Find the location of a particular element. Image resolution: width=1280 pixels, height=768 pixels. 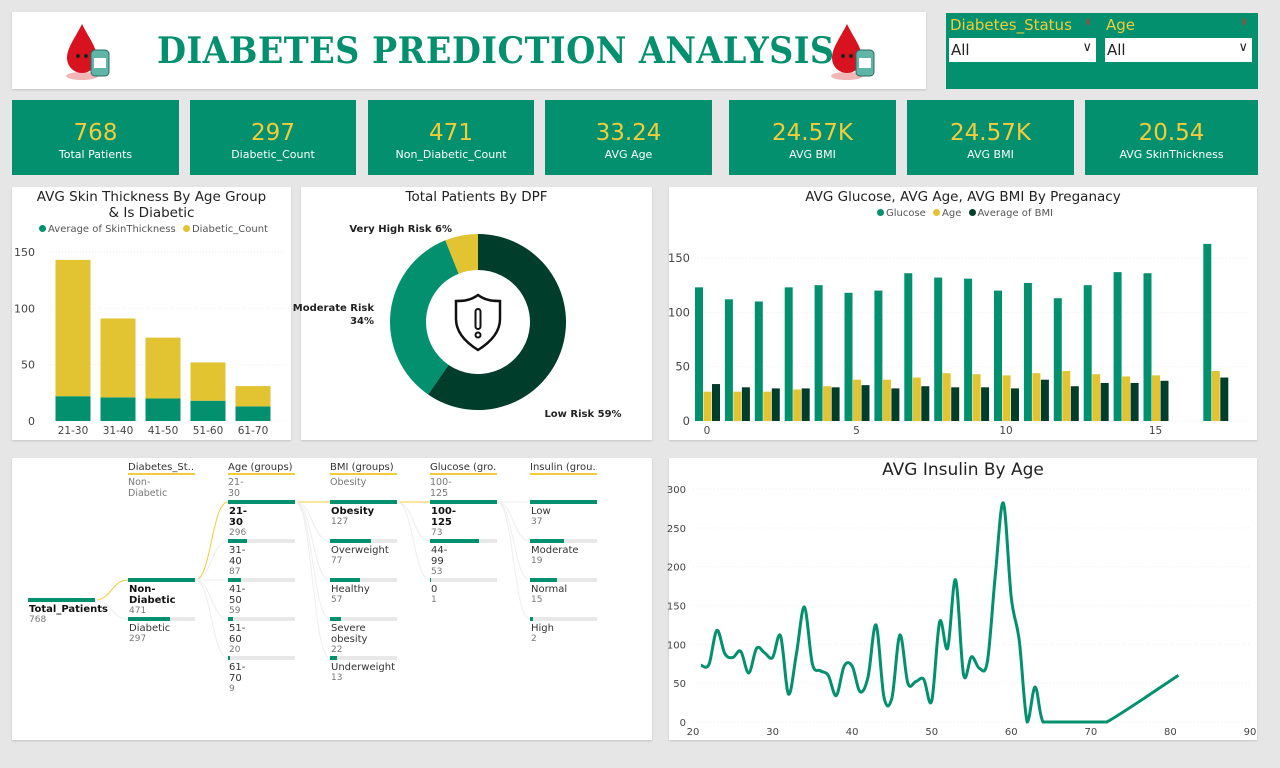

kpi-label: AVG SkinThickness is located at coordinates (1171, 154).